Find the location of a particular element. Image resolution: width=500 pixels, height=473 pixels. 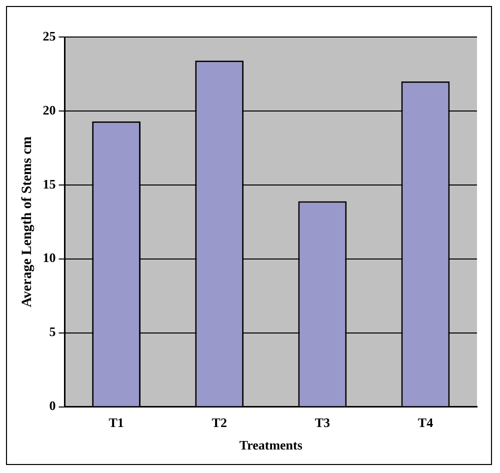

x-tick-label: T1 is located at coordinates (116, 422).